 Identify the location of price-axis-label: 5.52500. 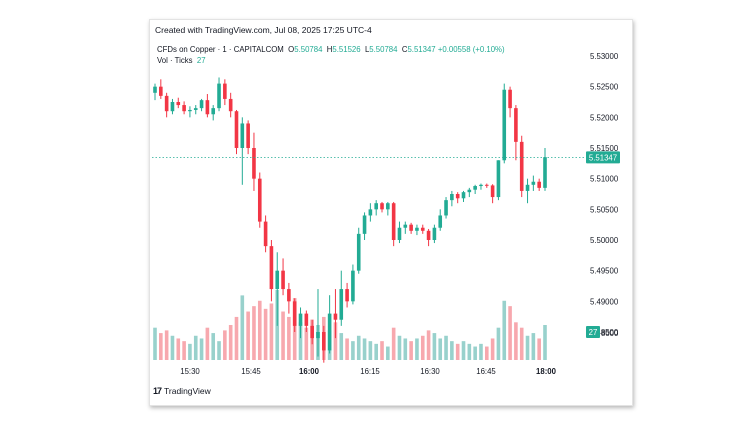
(604, 87).